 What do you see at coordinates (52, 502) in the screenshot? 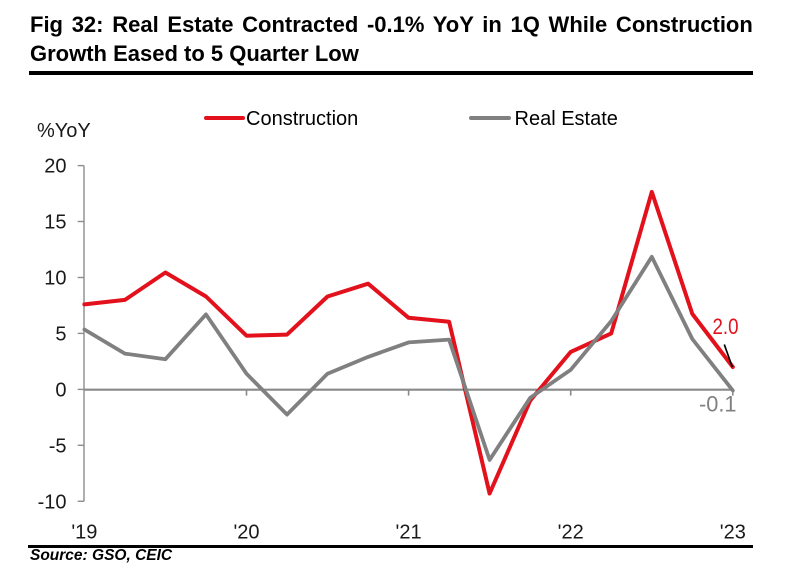
I see `svg-text: -10` at bounding box center [52, 502].